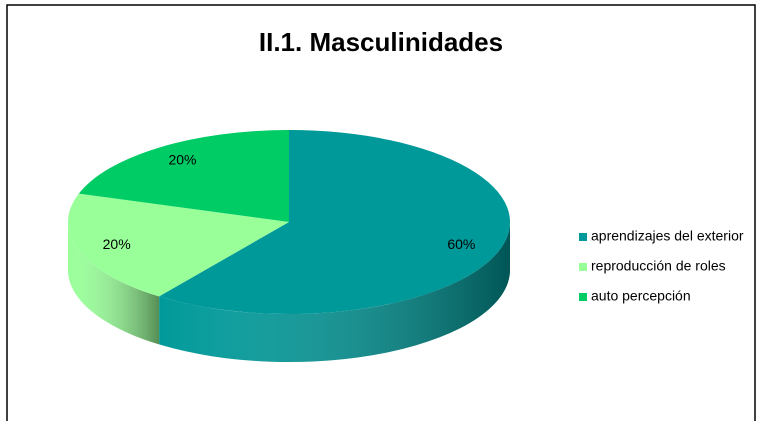 The height and width of the screenshot is (421, 763). I want to click on data-label: 60%, so click(461, 244).